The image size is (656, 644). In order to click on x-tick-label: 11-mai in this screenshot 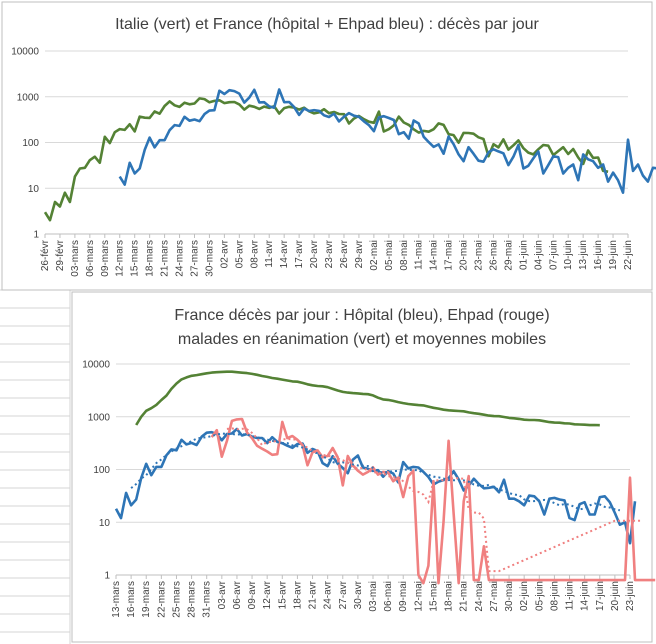, I will do `click(419, 255)`.